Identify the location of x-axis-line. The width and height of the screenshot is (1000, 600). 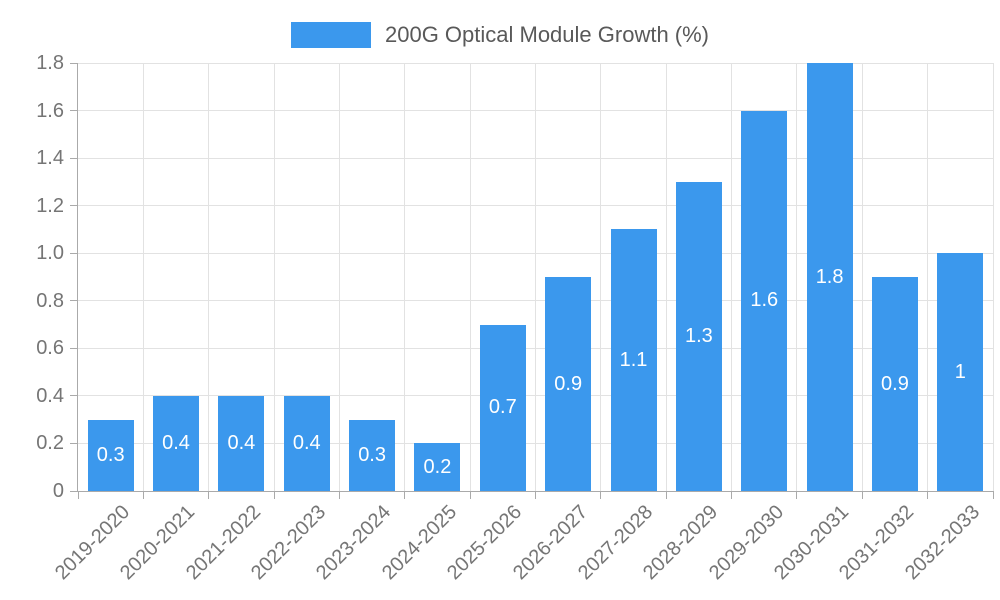
(535, 491).